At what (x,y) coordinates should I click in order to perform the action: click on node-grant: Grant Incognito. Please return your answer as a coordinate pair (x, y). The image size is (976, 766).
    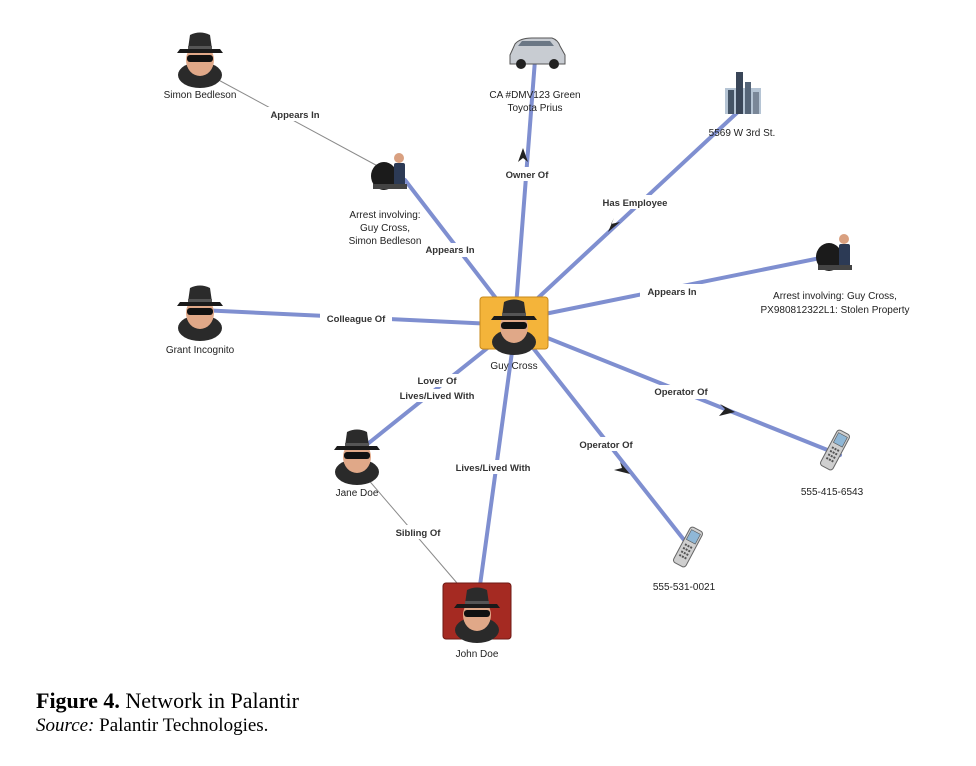
    Looking at the image, I should click on (200, 321).